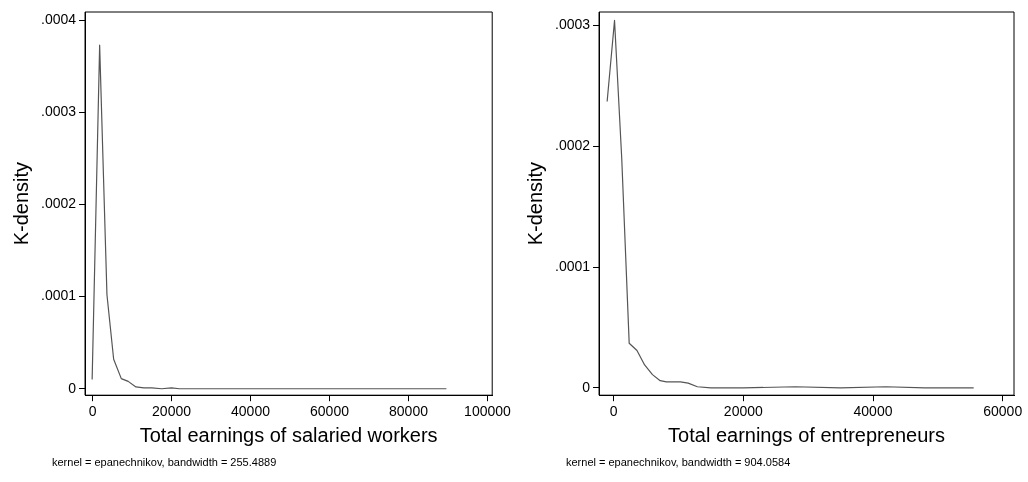 This screenshot has width=1028, height=482. I want to click on x-tick-label: 100000, so click(488, 411).